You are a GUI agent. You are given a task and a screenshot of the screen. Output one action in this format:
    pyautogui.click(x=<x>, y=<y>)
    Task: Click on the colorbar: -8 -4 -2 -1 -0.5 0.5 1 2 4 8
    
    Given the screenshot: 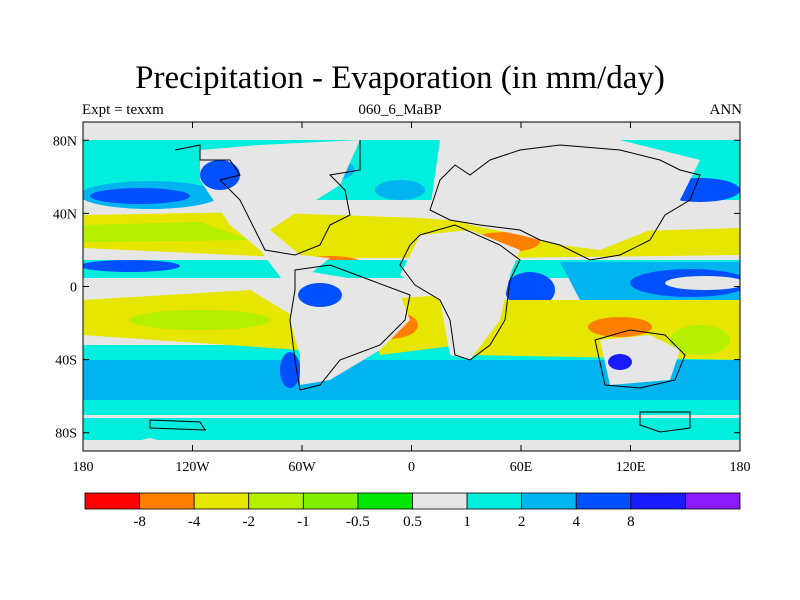 What is the action you would take?
    pyautogui.click(x=412, y=511)
    